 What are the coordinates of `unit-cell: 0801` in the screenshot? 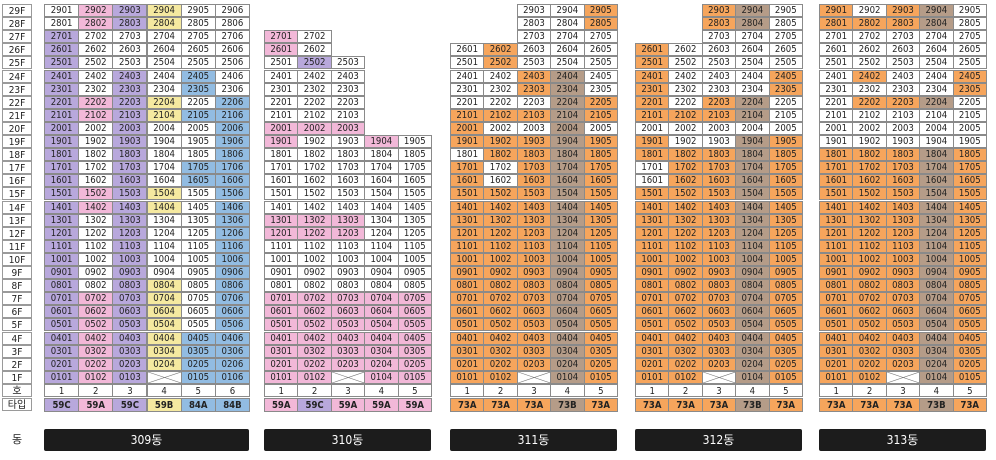 It's located at (281, 286).